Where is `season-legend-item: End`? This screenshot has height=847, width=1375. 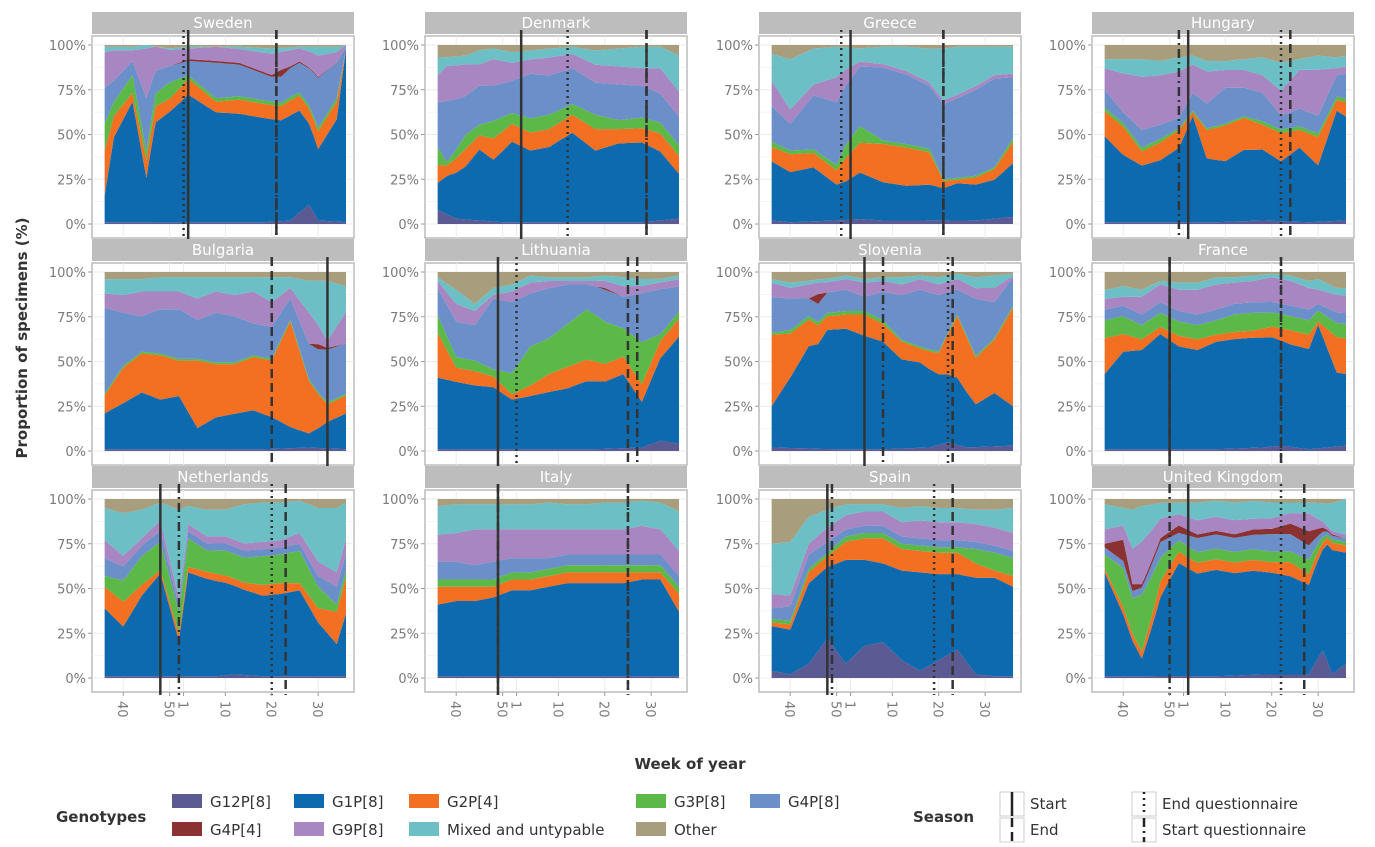 season-legend-item: End is located at coordinates (1029, 830).